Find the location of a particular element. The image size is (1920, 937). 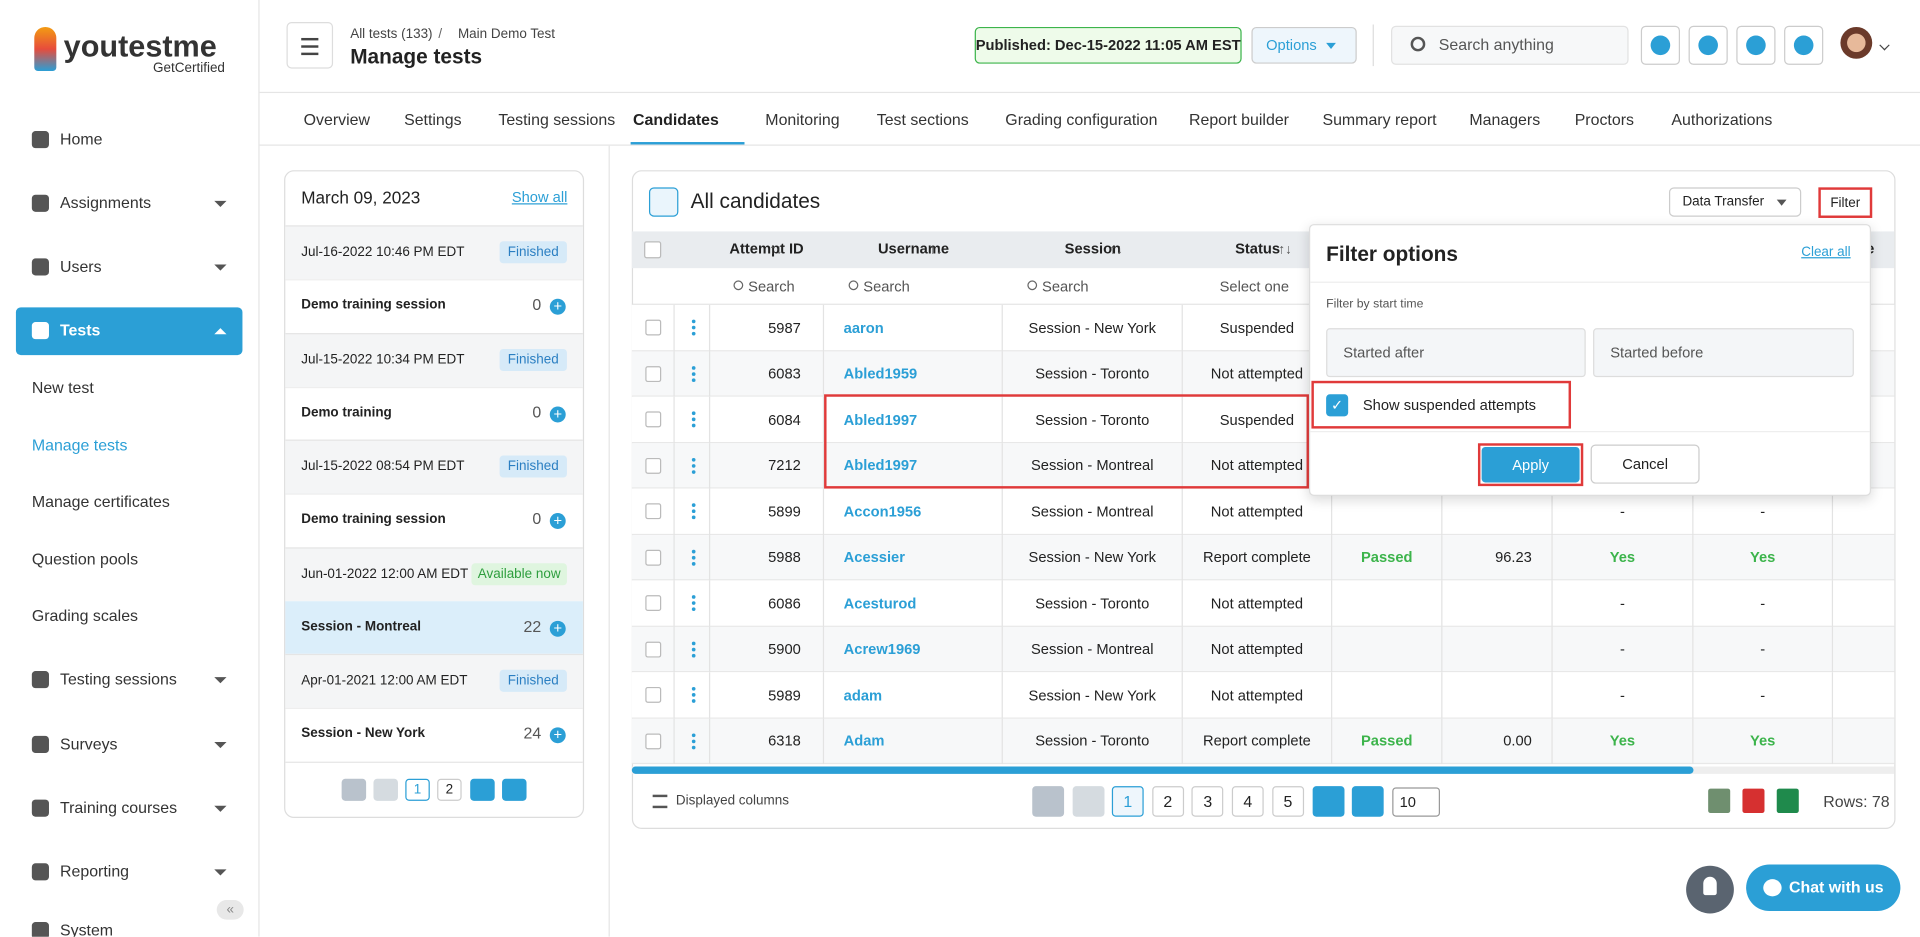

started-after: Started after is located at coordinates (1456, 353).